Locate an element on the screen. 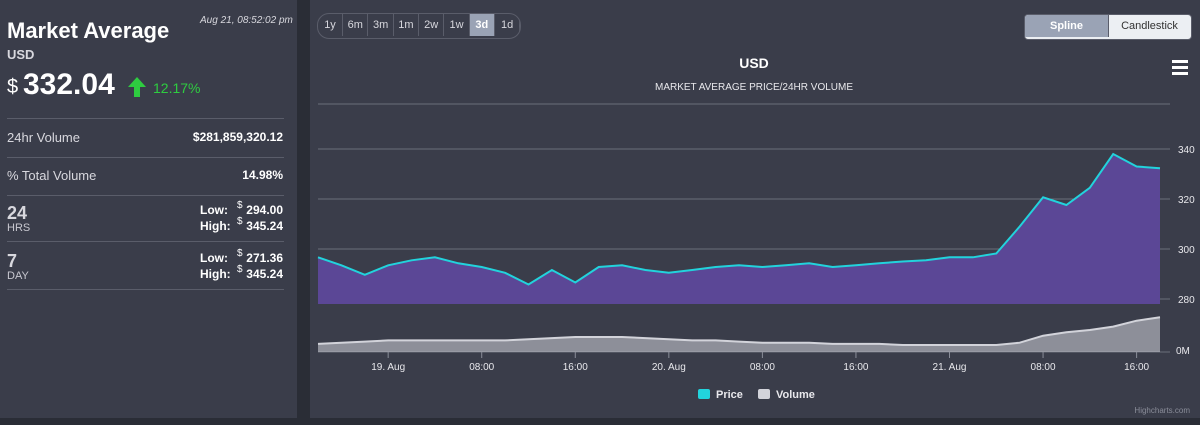  y-tick-label: 320 is located at coordinates (1186, 200).